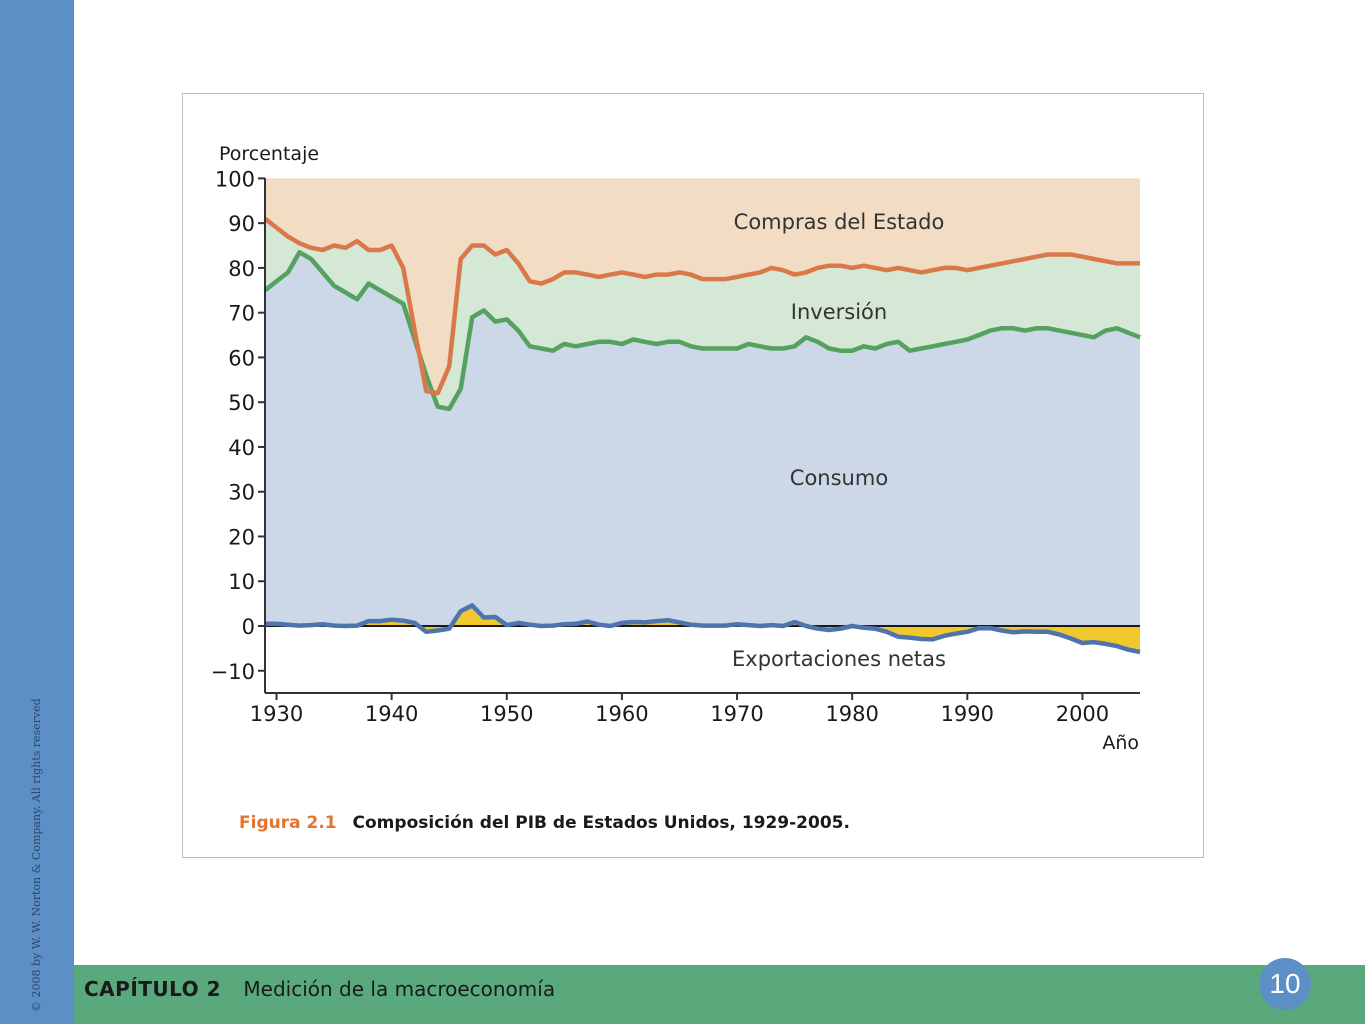 This screenshot has height=1024, width=1365. Describe the element at coordinates (248, 627) in the screenshot. I see `y-tick-label: 0` at that location.